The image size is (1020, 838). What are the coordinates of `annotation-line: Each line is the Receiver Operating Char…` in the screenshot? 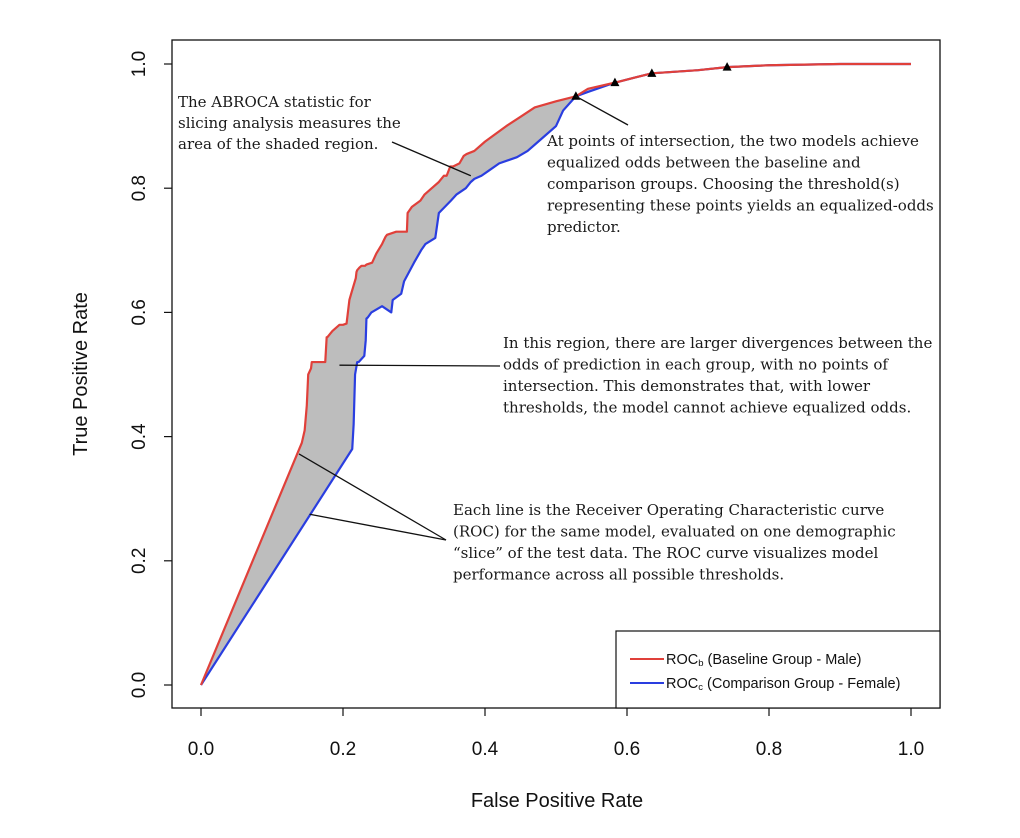 It's located at (668, 510).